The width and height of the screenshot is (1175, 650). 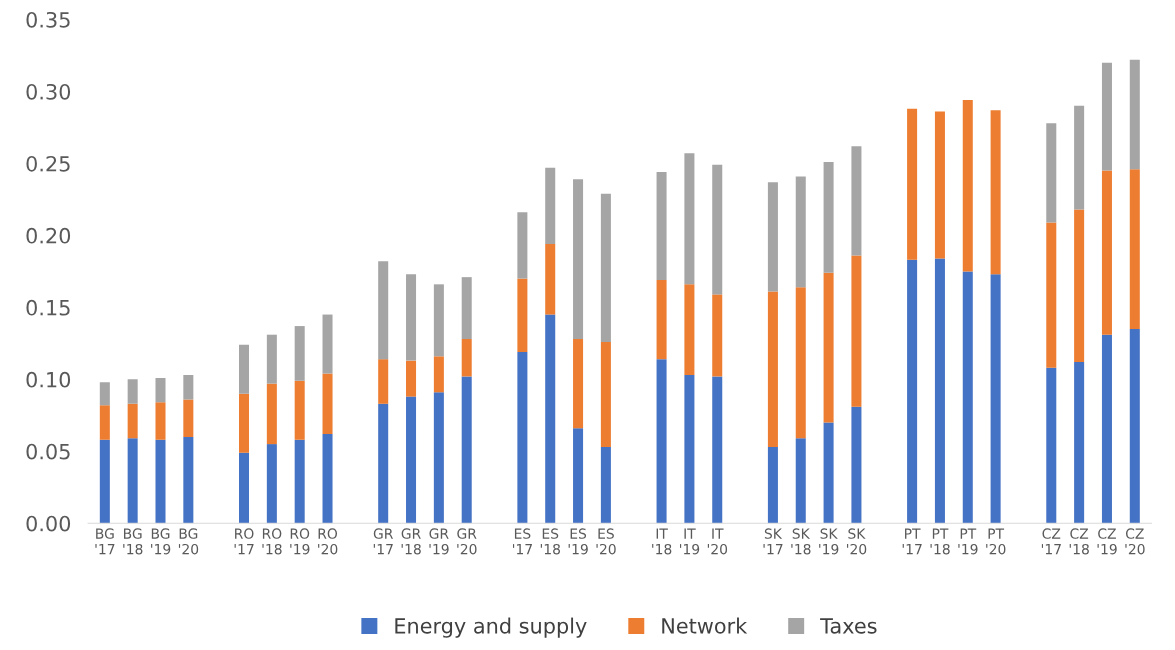 What do you see at coordinates (383, 541) in the screenshot?
I see `x-tick-label: GR '17` at bounding box center [383, 541].